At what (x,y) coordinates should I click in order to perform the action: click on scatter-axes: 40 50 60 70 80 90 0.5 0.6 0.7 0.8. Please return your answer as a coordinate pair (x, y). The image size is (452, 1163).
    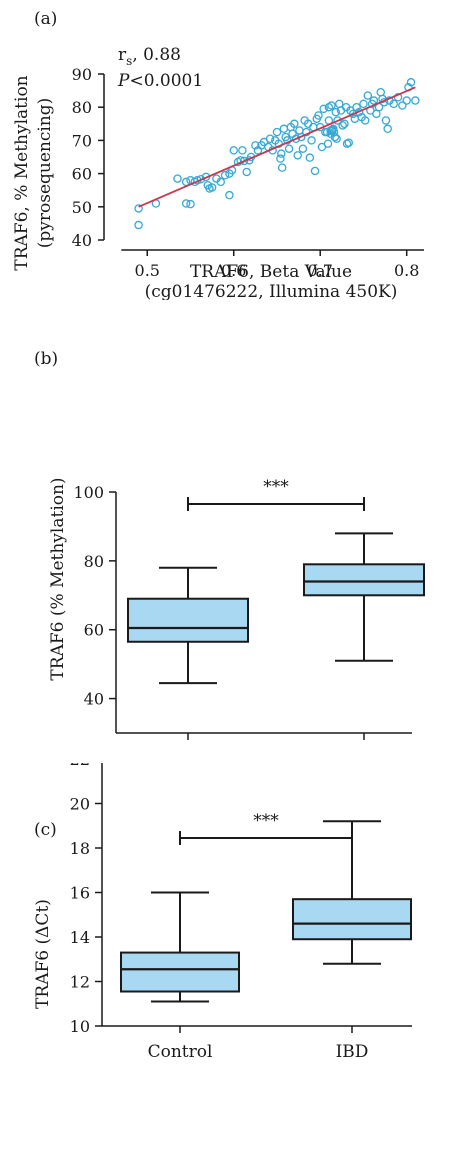
    Looking at the image, I should click on (248, 172).